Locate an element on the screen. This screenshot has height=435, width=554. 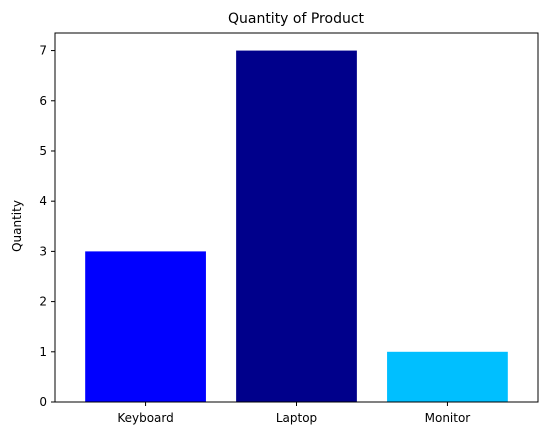
y-ticks-group: 0 1 2 3 4 5 6 7 is located at coordinates (47, 226).